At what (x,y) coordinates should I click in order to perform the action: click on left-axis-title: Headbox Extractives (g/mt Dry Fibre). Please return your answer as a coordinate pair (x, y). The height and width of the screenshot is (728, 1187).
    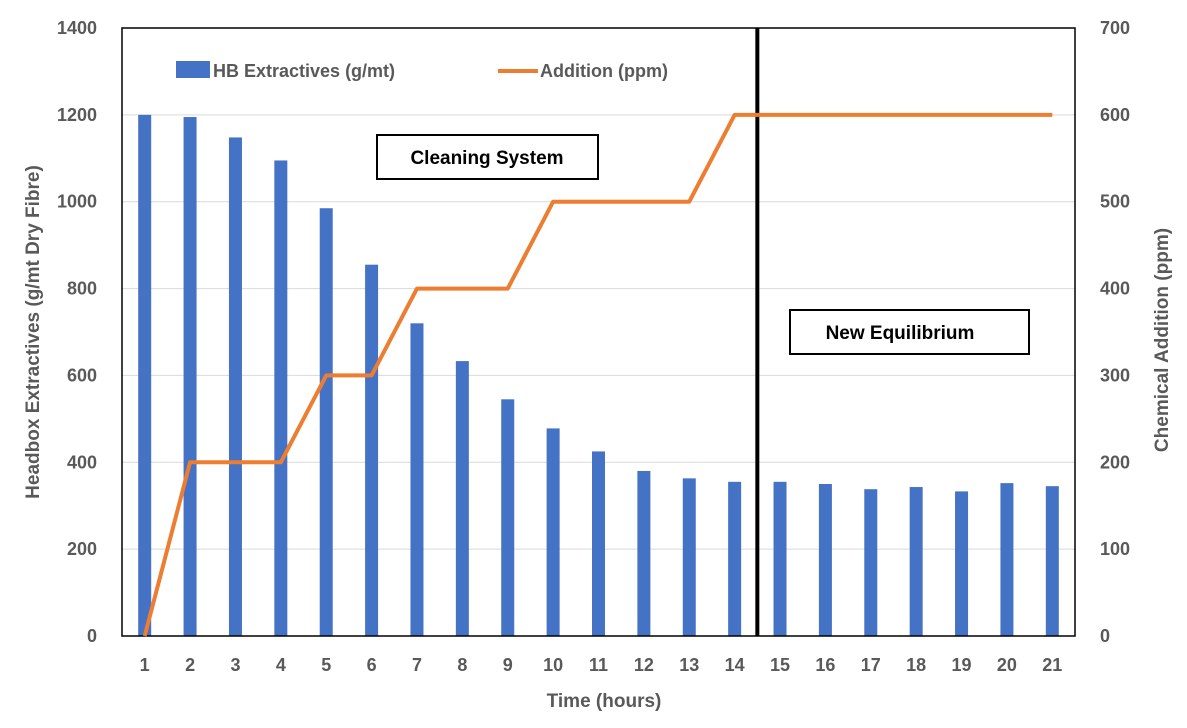
    Looking at the image, I should click on (33, 332).